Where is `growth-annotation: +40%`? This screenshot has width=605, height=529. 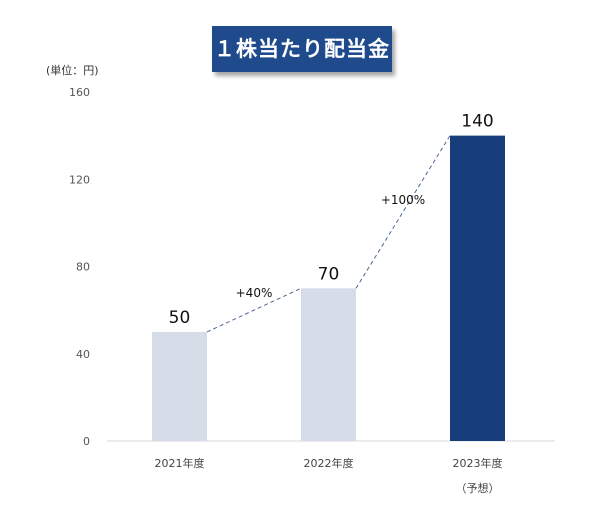
growth-annotation: +40% is located at coordinates (254, 293).